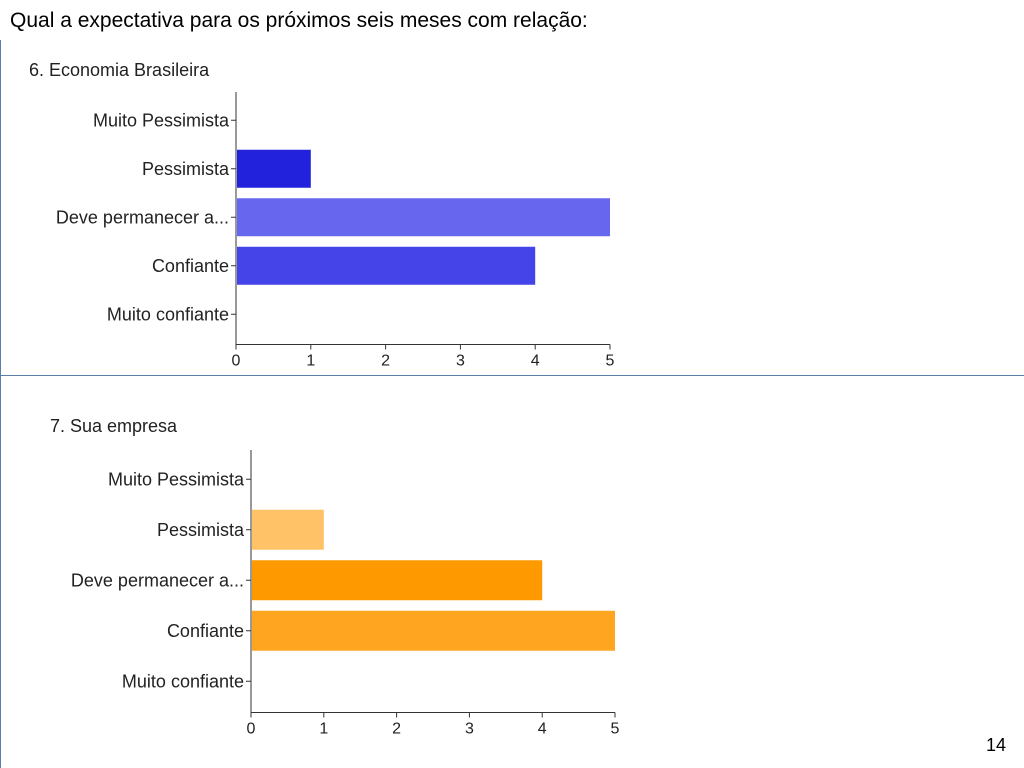  What do you see at coordinates (0, 404) in the screenshot?
I see `frame-left-border` at bounding box center [0, 404].